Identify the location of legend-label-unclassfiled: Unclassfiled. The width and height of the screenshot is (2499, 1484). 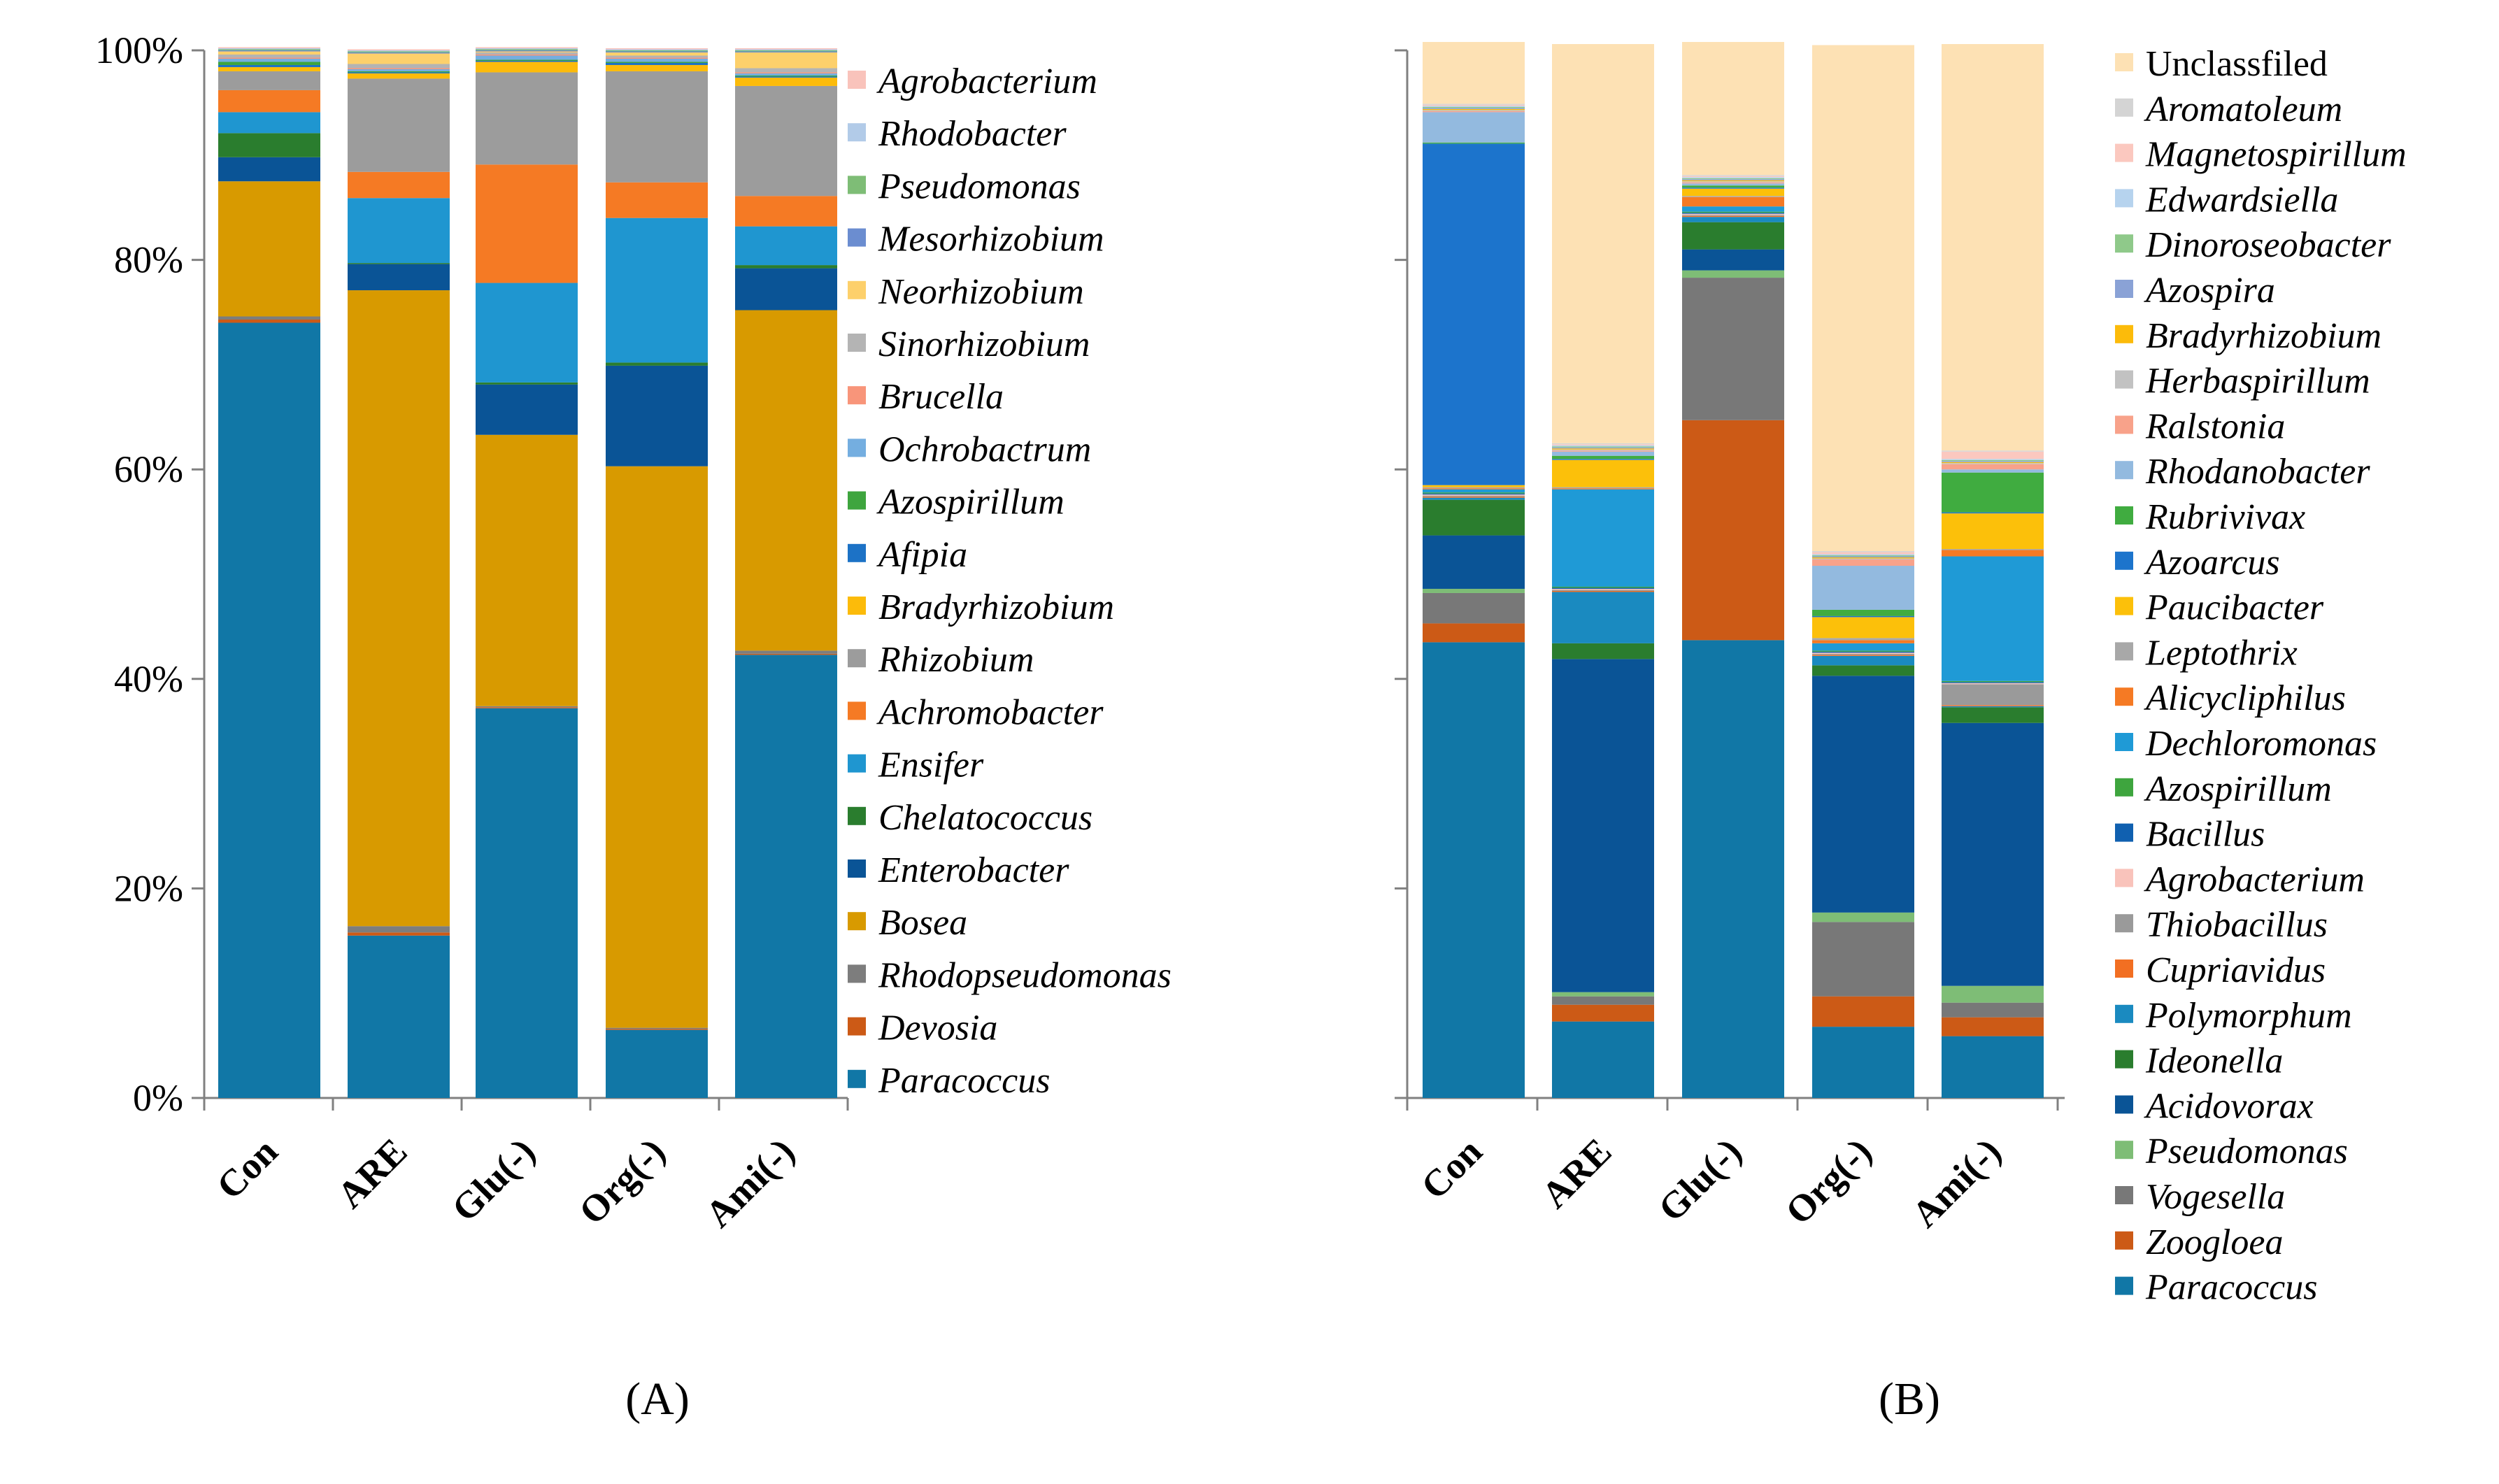
(2237, 64).